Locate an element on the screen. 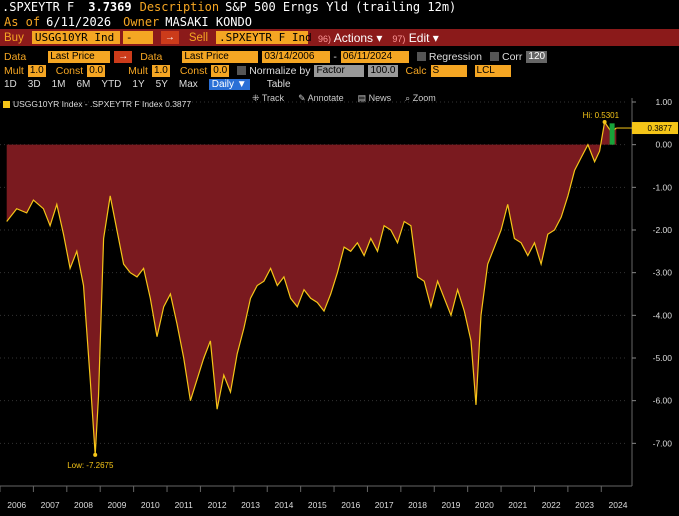 This screenshot has height=516, width=679. const2-field: 0.0 is located at coordinates (220, 70).